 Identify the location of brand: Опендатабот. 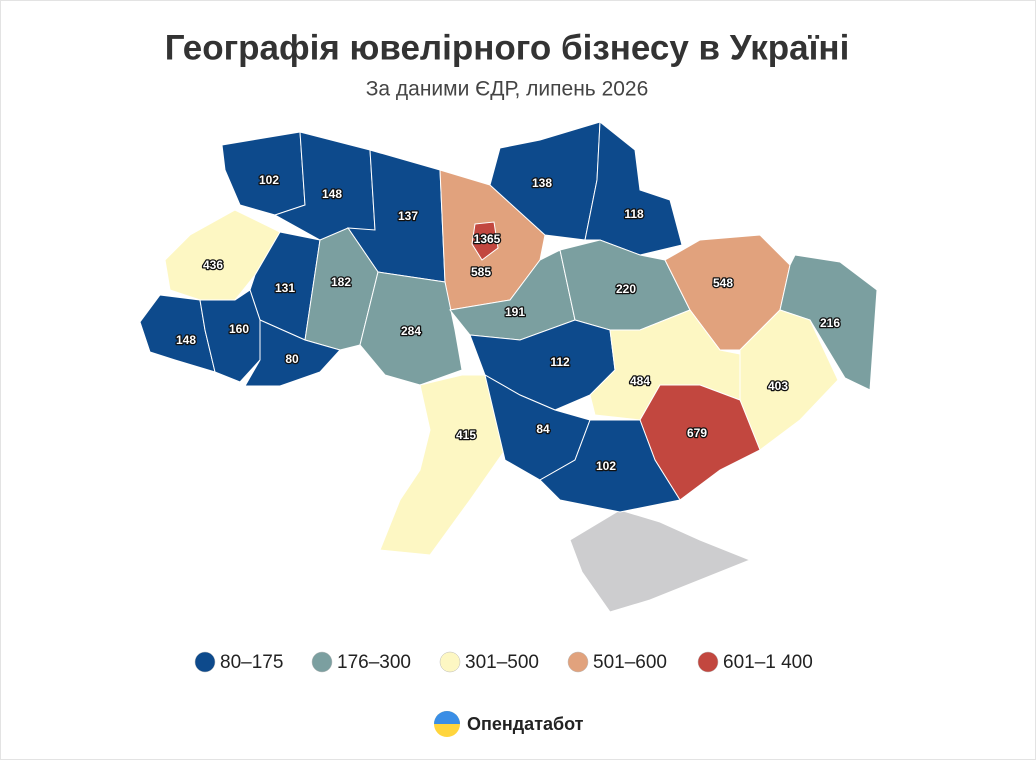
(525, 724).